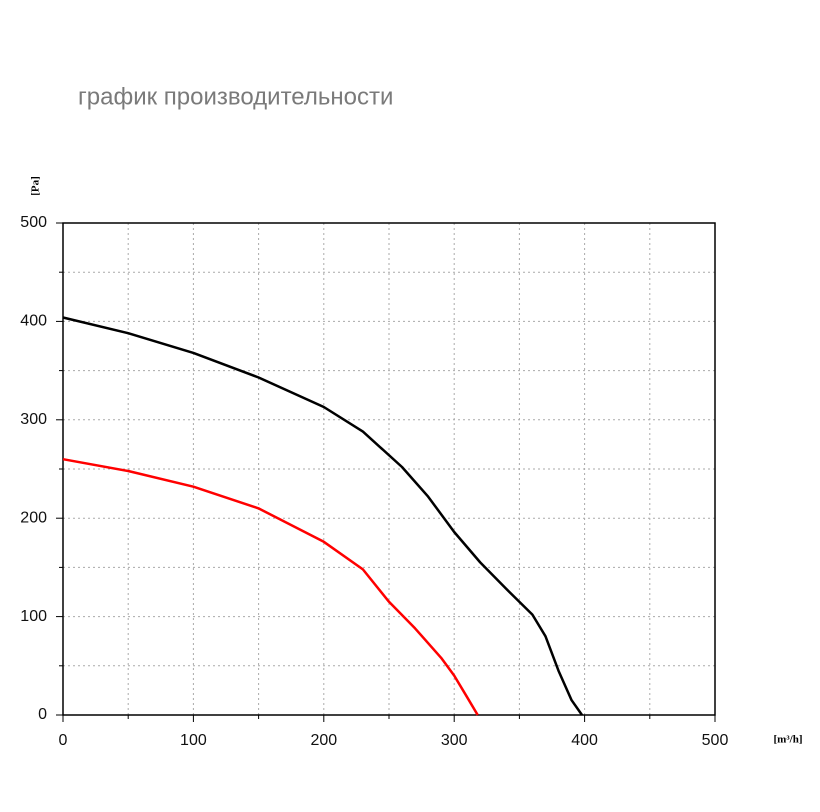 The width and height of the screenshot is (820, 812). I want to click on y-tick-label: 500, so click(33, 222).